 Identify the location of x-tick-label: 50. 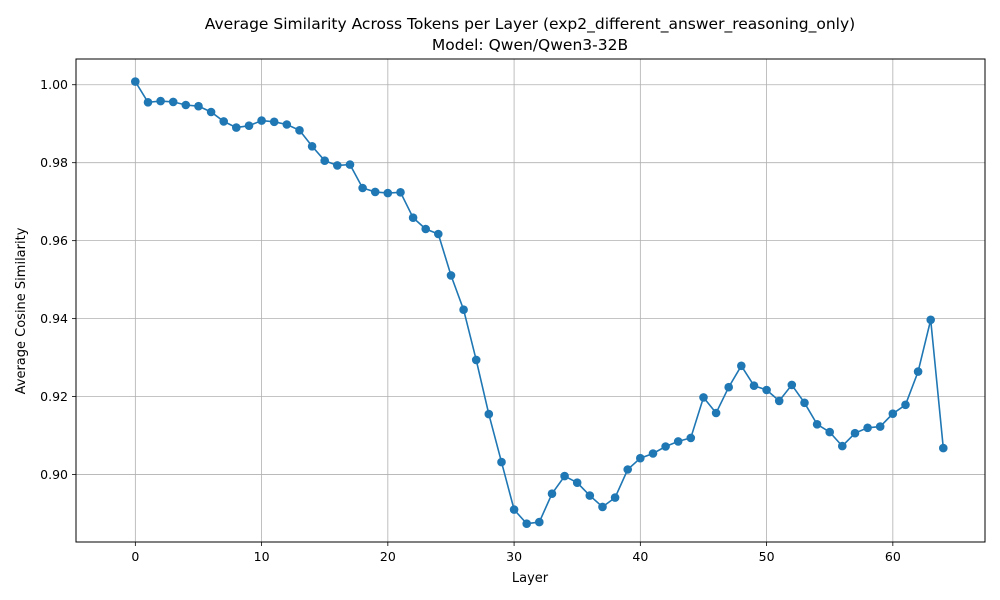
(767, 556).